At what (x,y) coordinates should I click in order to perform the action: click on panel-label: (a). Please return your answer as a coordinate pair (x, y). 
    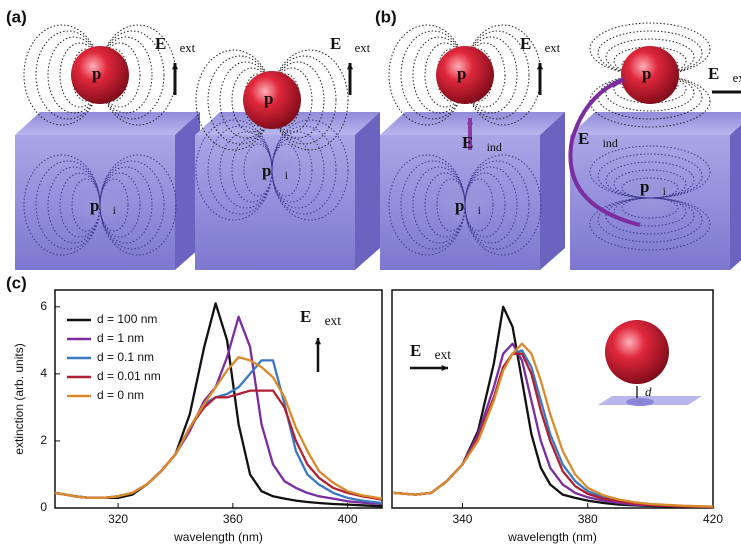
    Looking at the image, I should click on (16, 16).